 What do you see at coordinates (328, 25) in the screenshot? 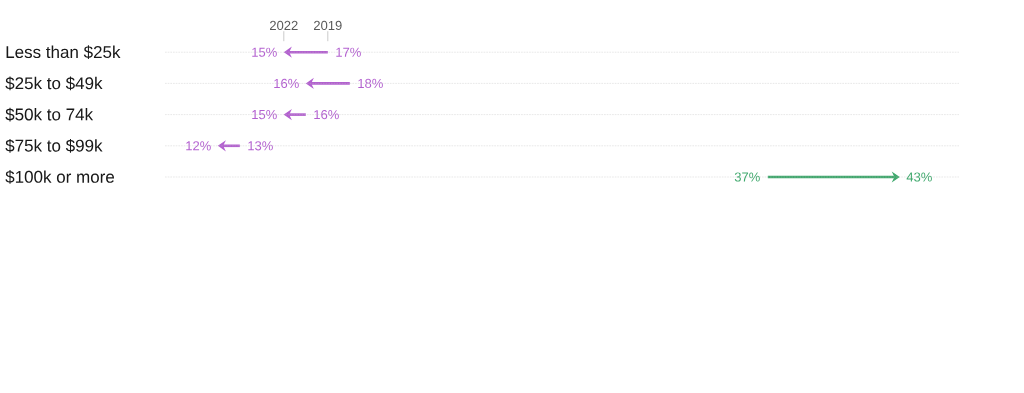
I see `text: 2019` at bounding box center [328, 25].